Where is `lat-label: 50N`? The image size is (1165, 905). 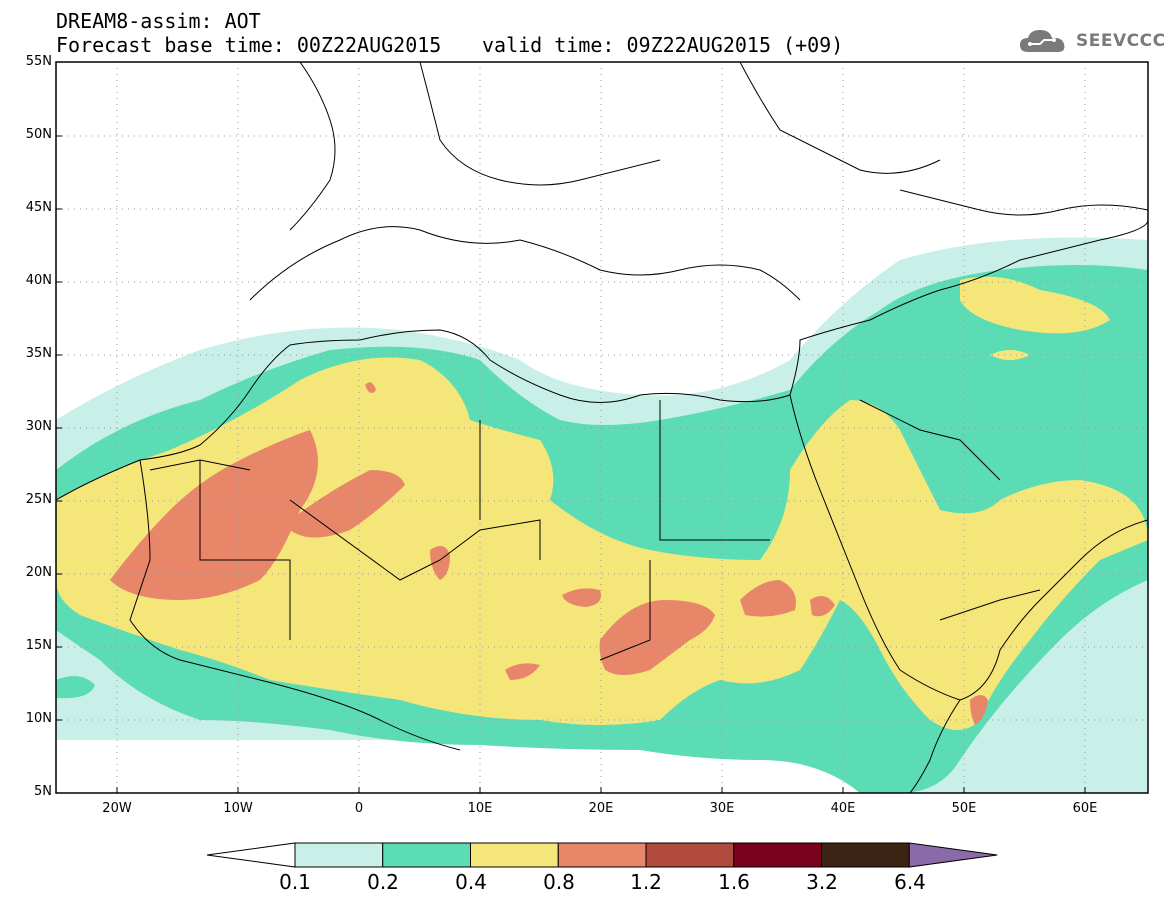
lat-label: 50N is located at coordinates (38, 134).